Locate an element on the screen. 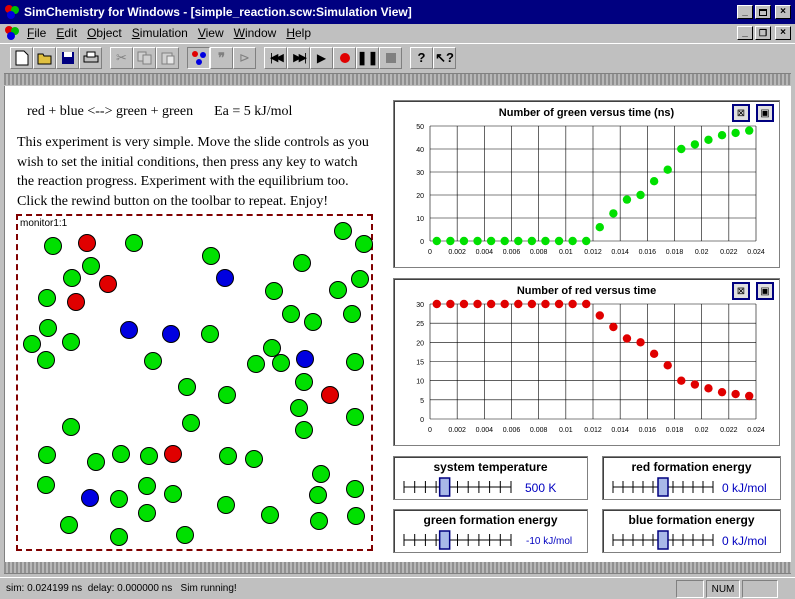  copy-button is located at coordinates (144, 57).